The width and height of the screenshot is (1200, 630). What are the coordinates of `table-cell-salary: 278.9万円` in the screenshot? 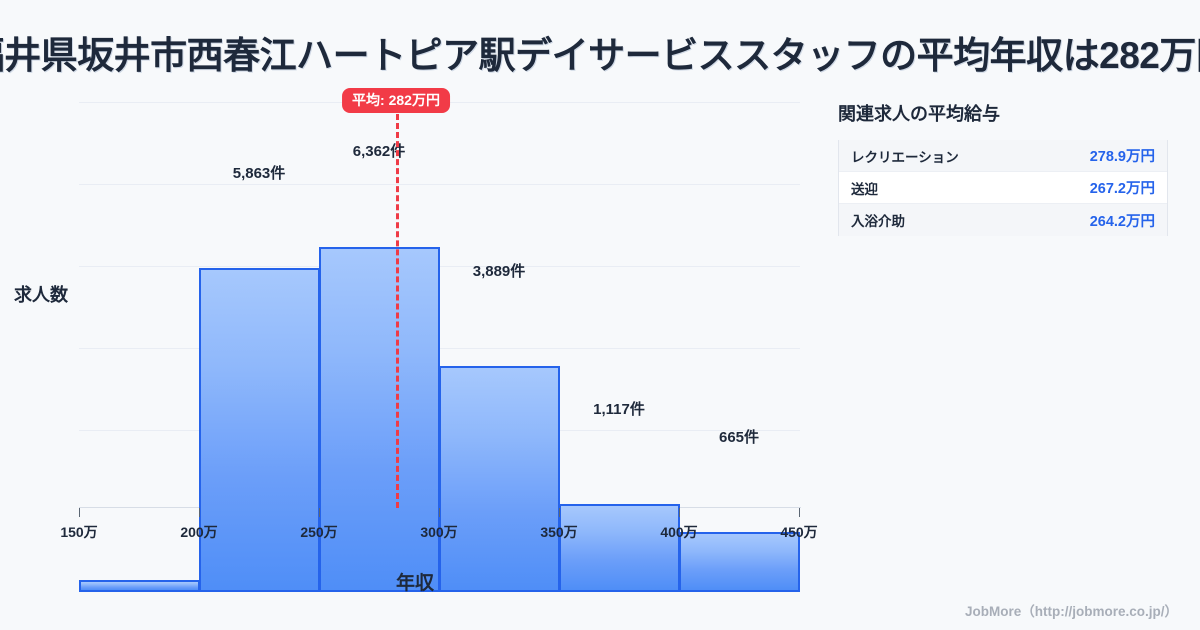 It's located at (1122, 157).